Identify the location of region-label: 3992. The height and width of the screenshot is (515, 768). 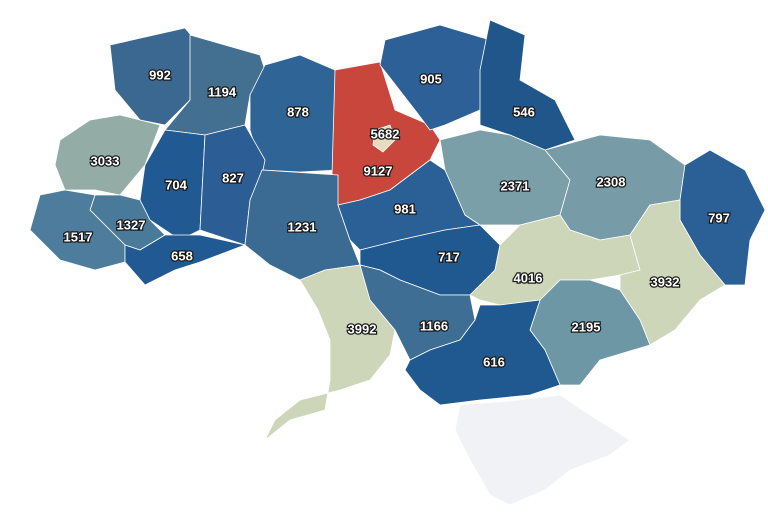
(362, 328).